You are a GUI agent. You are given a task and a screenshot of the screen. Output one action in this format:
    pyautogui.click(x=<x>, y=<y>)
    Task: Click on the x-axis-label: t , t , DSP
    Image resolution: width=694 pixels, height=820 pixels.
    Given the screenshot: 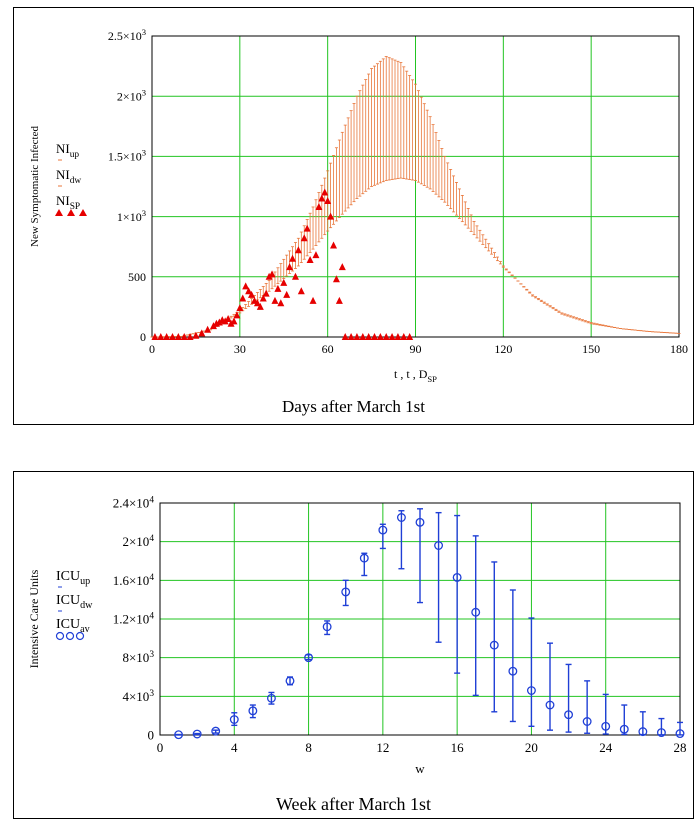 What is the action you would take?
    pyautogui.click(x=415, y=375)
    